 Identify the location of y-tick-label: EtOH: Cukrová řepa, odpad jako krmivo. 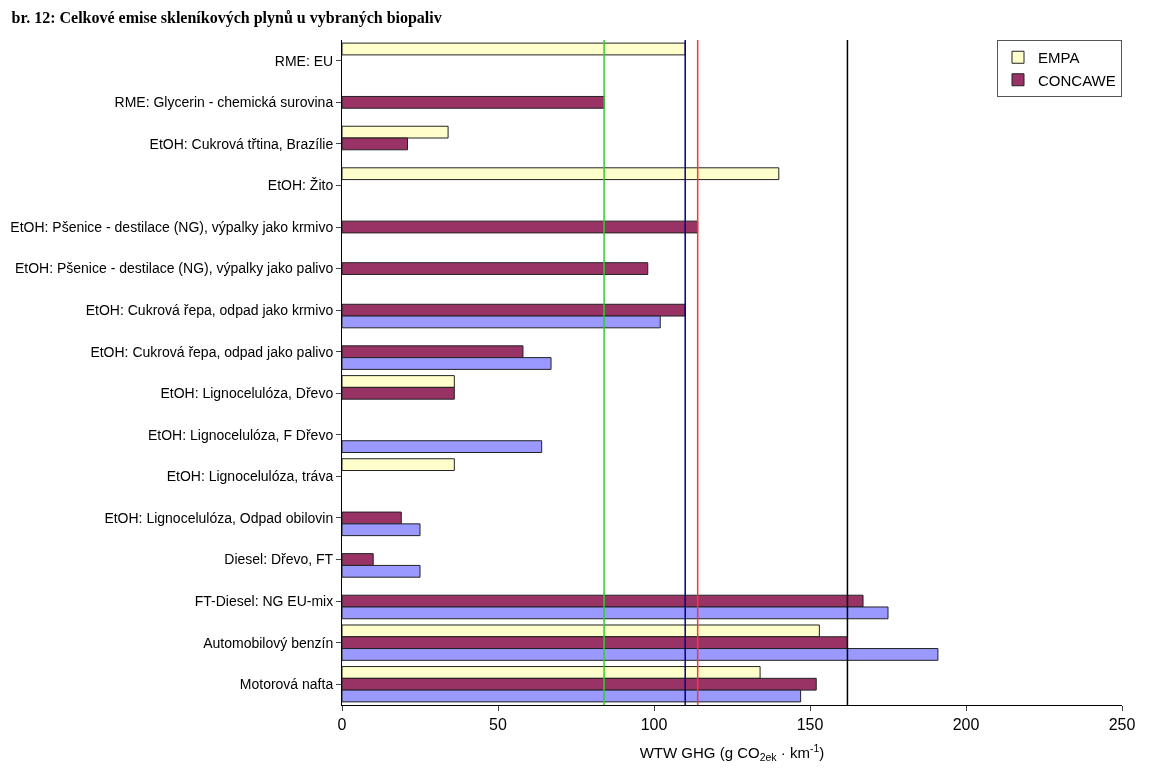
(209, 310).